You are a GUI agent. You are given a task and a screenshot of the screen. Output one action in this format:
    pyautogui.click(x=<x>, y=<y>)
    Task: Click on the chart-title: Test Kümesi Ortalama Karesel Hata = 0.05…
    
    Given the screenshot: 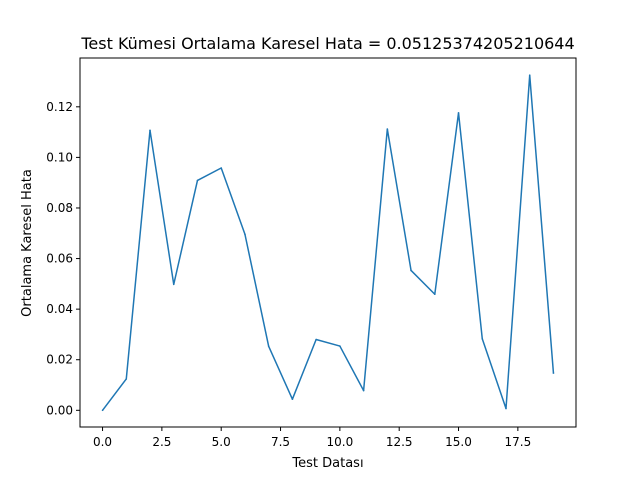 What is the action you would take?
    pyautogui.click(x=327, y=43)
    